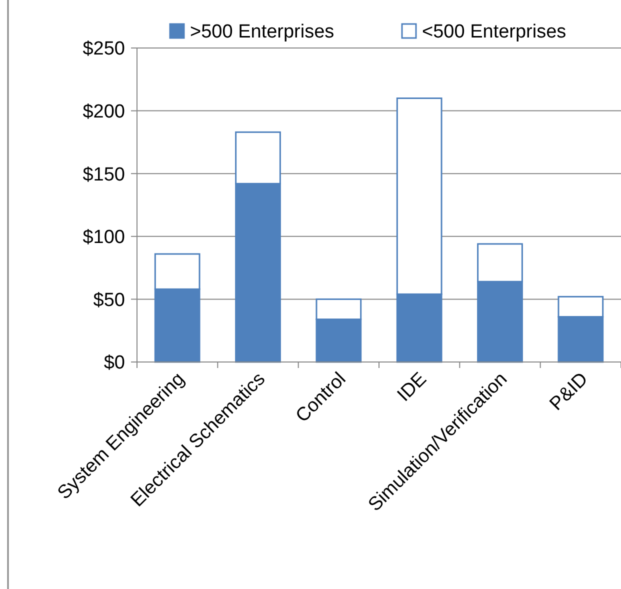 The height and width of the screenshot is (589, 621). Describe the element at coordinates (109, 300) in the screenshot. I see `y-tick-label: $50` at that location.